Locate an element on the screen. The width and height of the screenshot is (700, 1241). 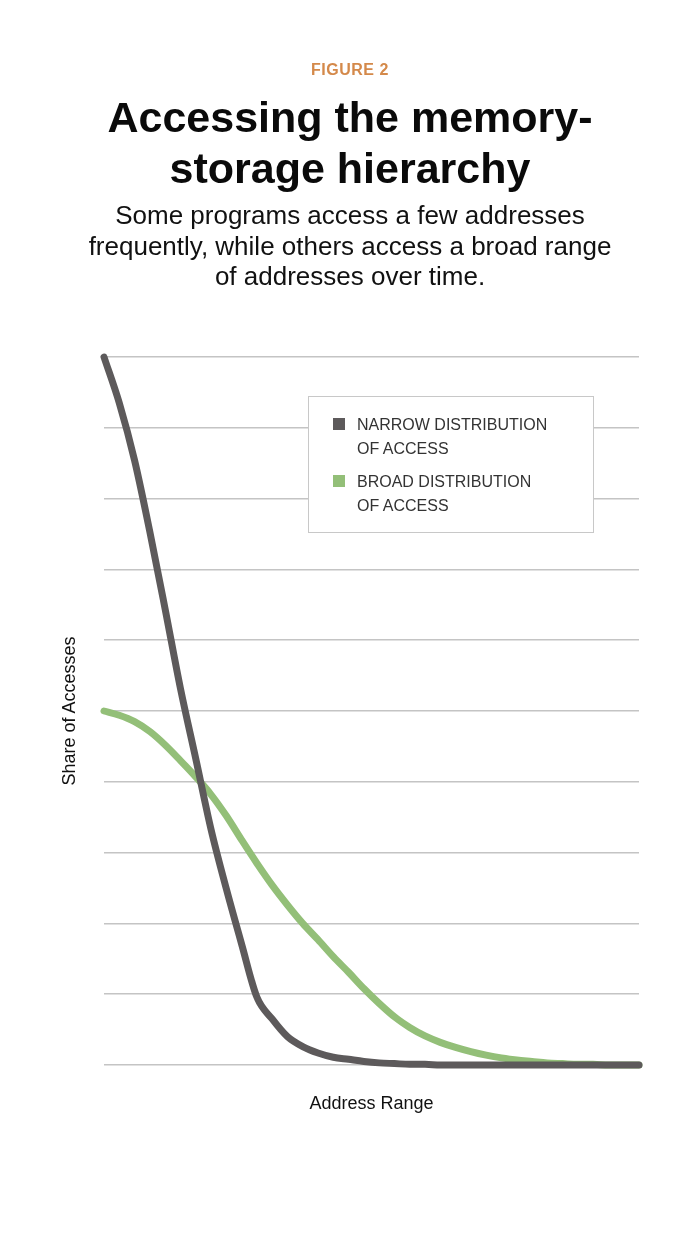
y-axis-title: Share of Accesses is located at coordinates (68, 711).